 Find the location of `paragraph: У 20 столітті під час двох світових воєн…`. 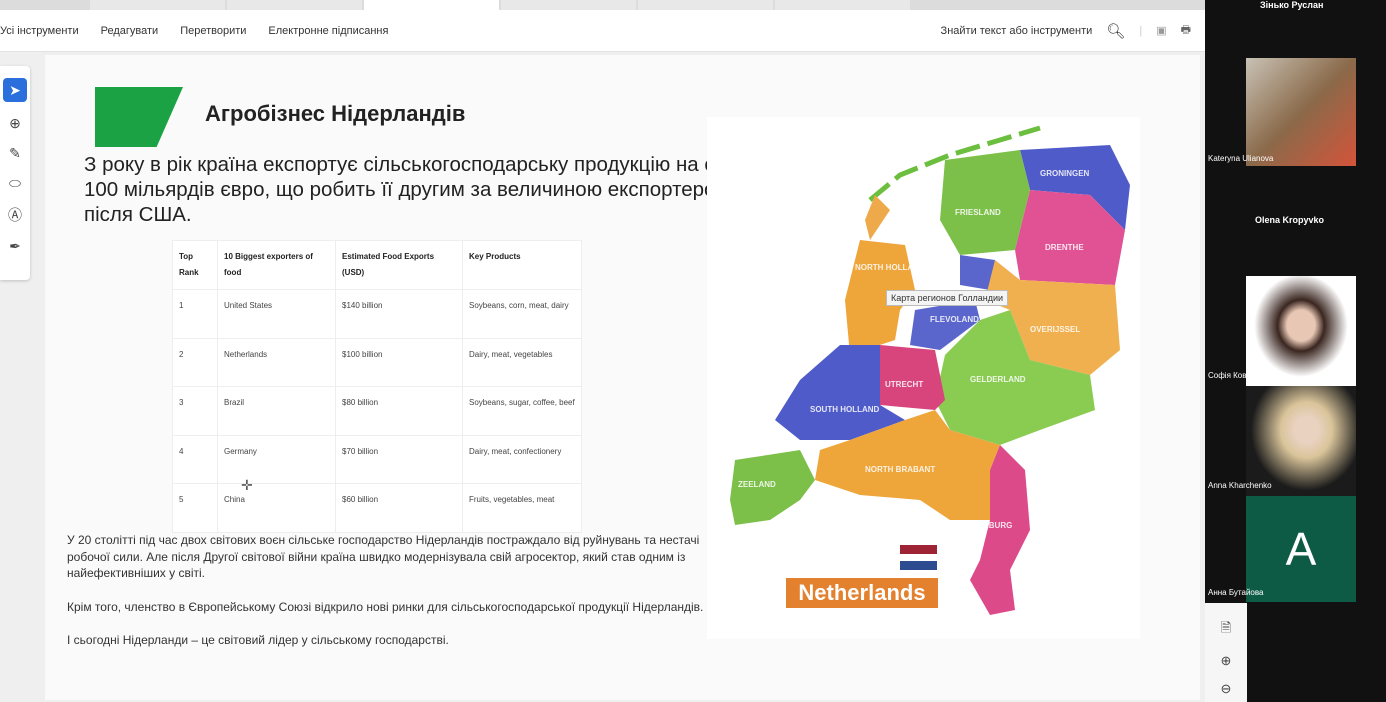

paragraph: У 20 столітті під час двох світових воєн… is located at coordinates (383, 556).